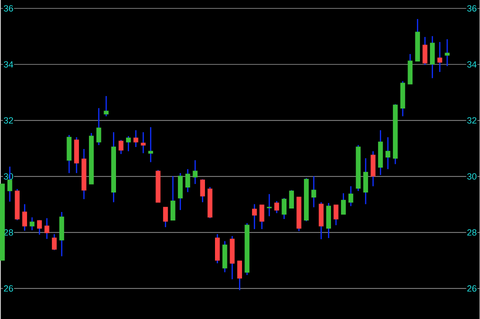 The width and height of the screenshot is (480, 319). I want to click on y-tick-label: 34, so click(9, 64).